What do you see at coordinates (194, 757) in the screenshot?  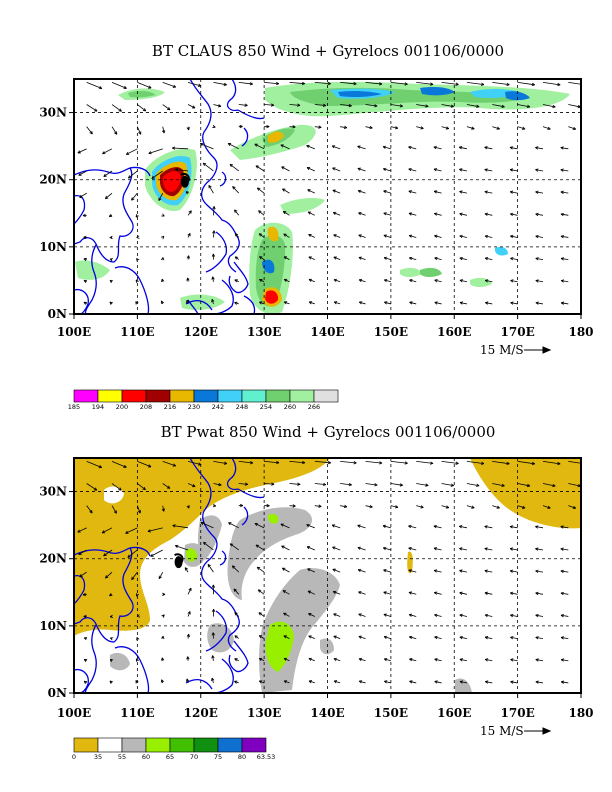 I see `colorbar-label: 70` at bounding box center [194, 757].